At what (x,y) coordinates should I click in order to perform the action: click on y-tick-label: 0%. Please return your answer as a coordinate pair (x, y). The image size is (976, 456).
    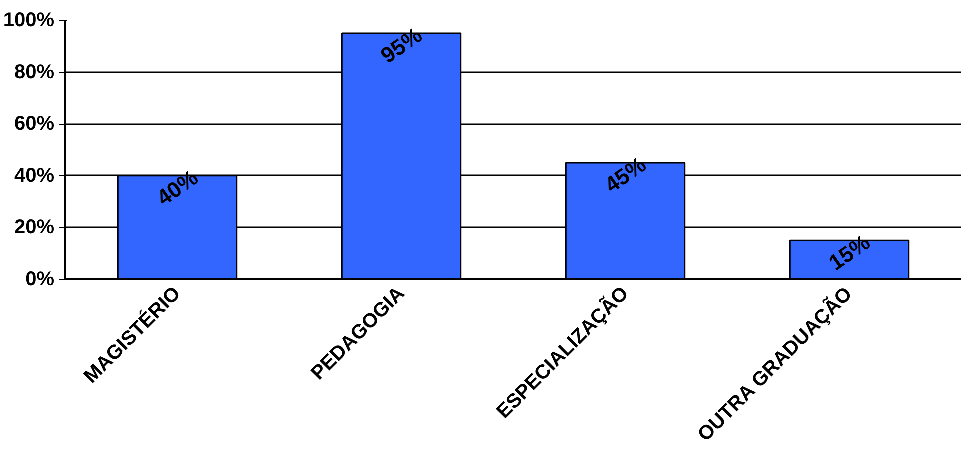
    Looking at the image, I should click on (40, 279).